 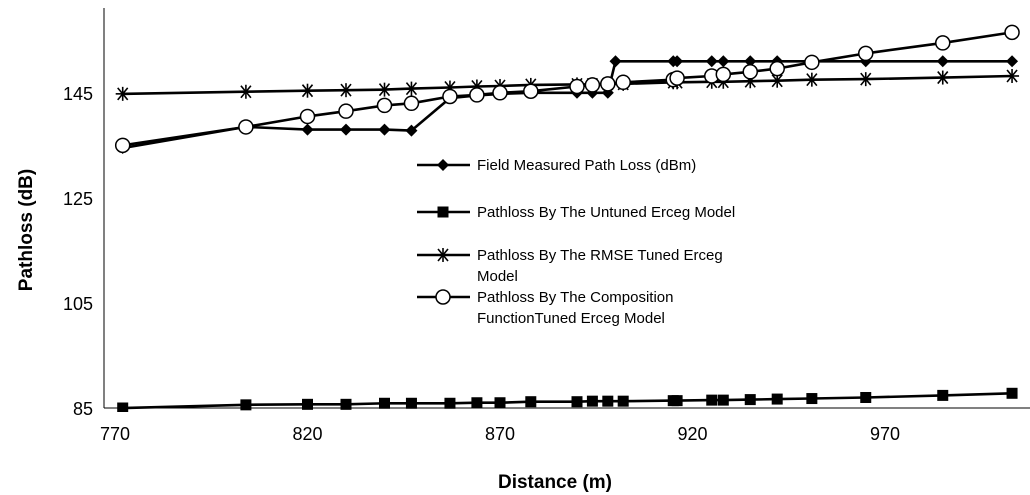 I want to click on x-tick-label: 920, so click(x=692, y=434).